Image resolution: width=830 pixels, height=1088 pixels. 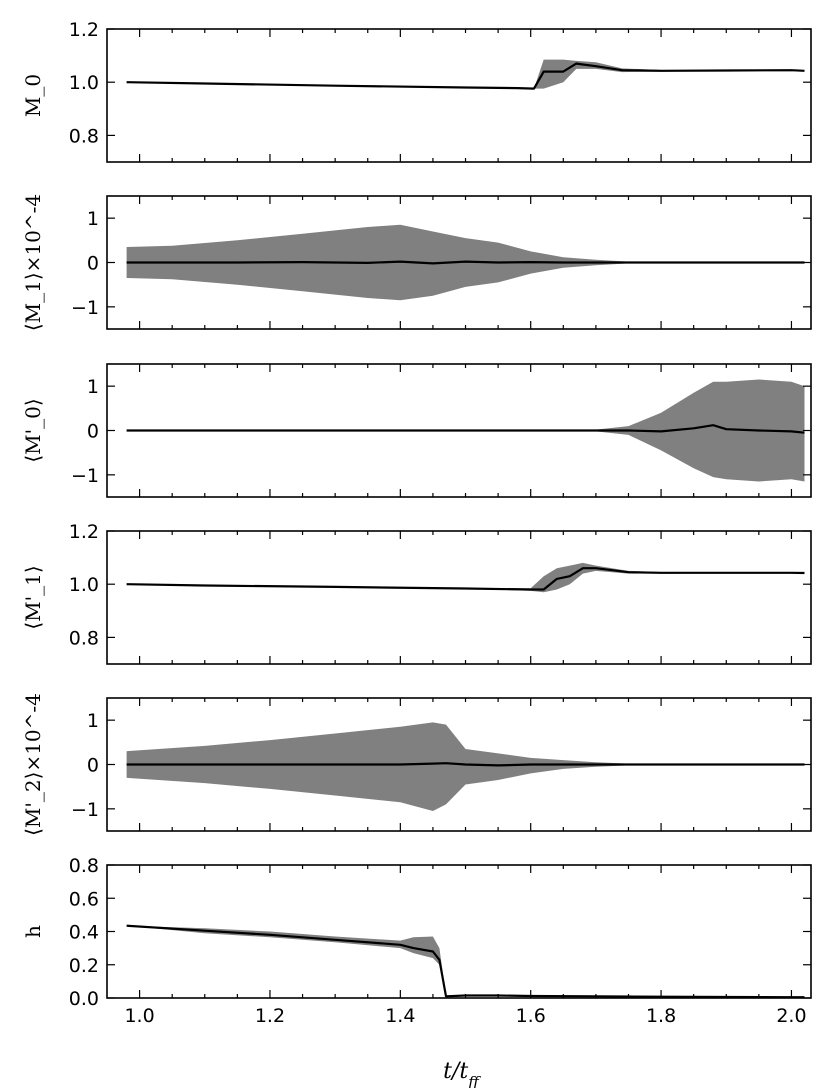 What do you see at coordinates (33, 597) in the screenshot?
I see `panel-4-y-label: ⟨M'_1⟩` at bounding box center [33, 597].